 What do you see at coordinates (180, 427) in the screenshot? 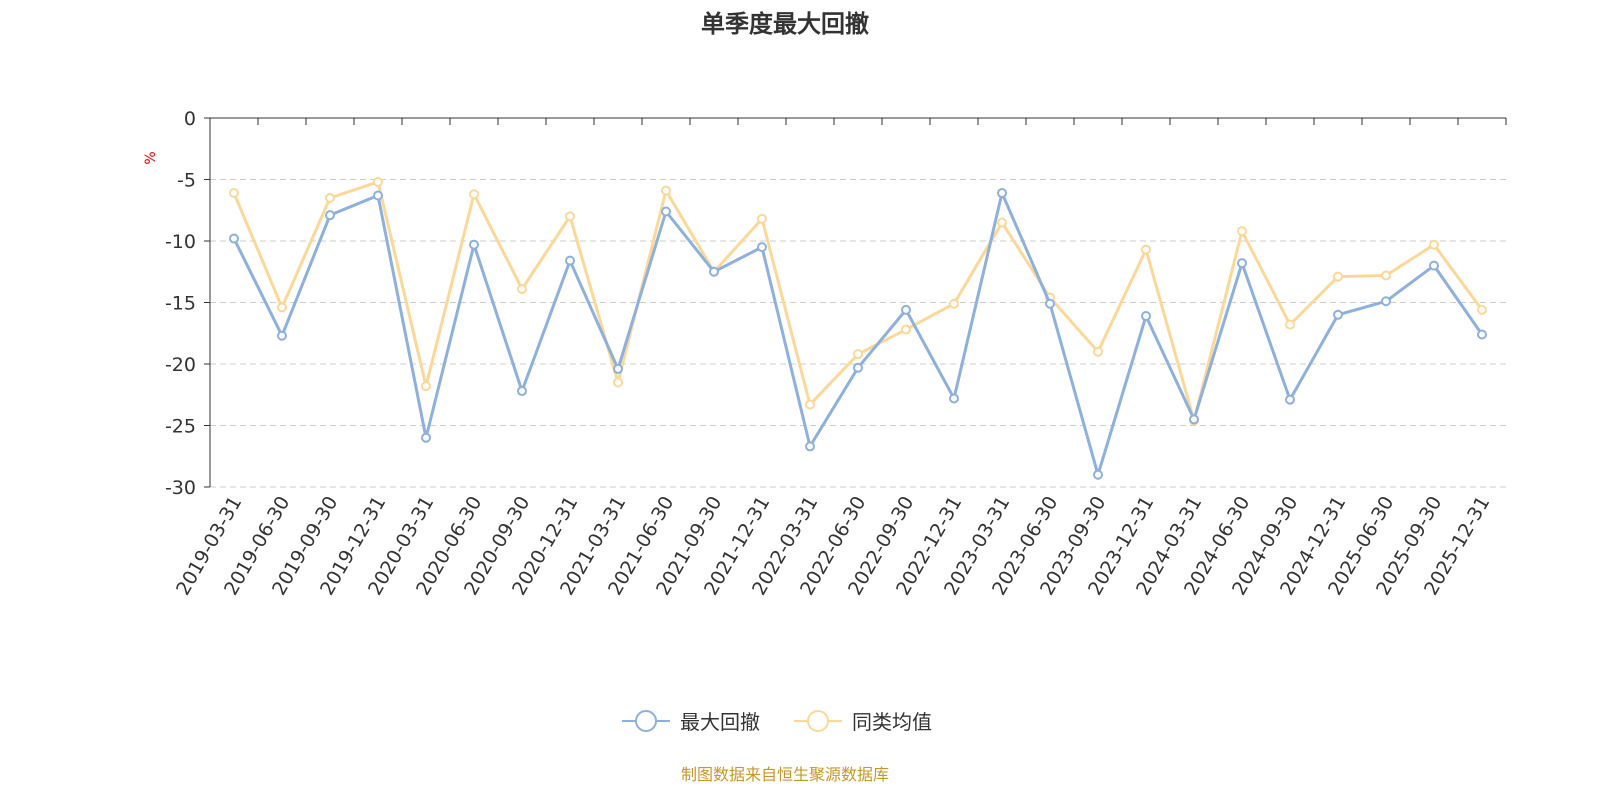
I see `y-tick-label: -25` at bounding box center [180, 427].